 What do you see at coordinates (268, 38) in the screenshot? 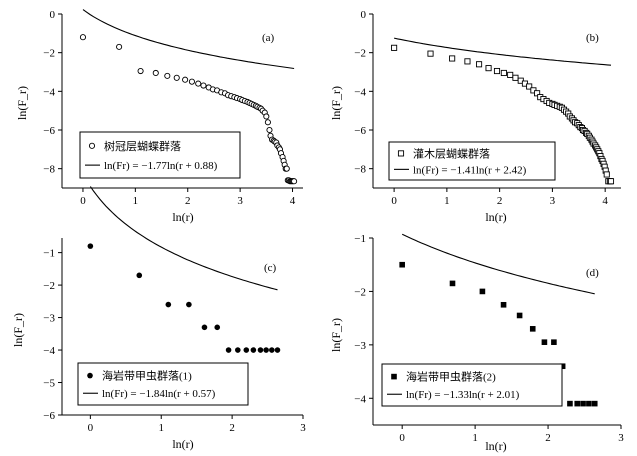
I see `panel-label: (a)` at bounding box center [268, 38].